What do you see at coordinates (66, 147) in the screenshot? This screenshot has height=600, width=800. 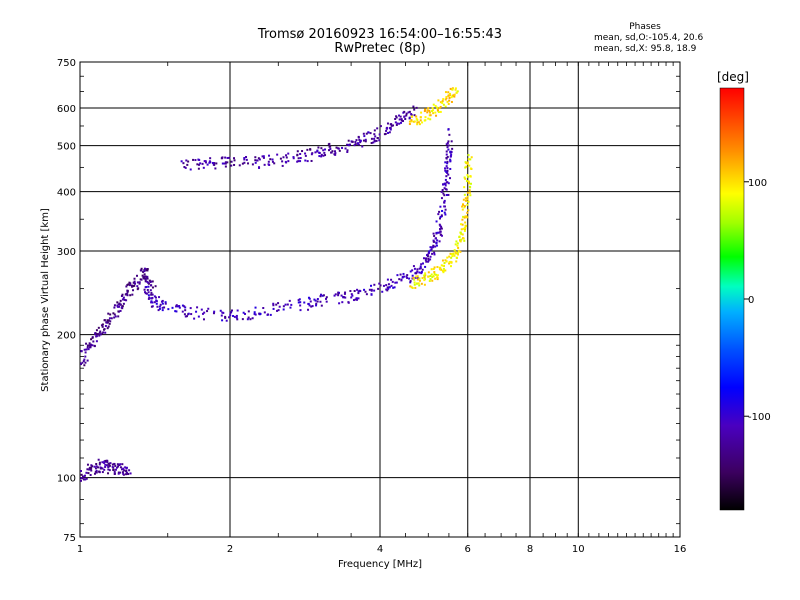 I see `y-tick-label: 500` at bounding box center [66, 147].